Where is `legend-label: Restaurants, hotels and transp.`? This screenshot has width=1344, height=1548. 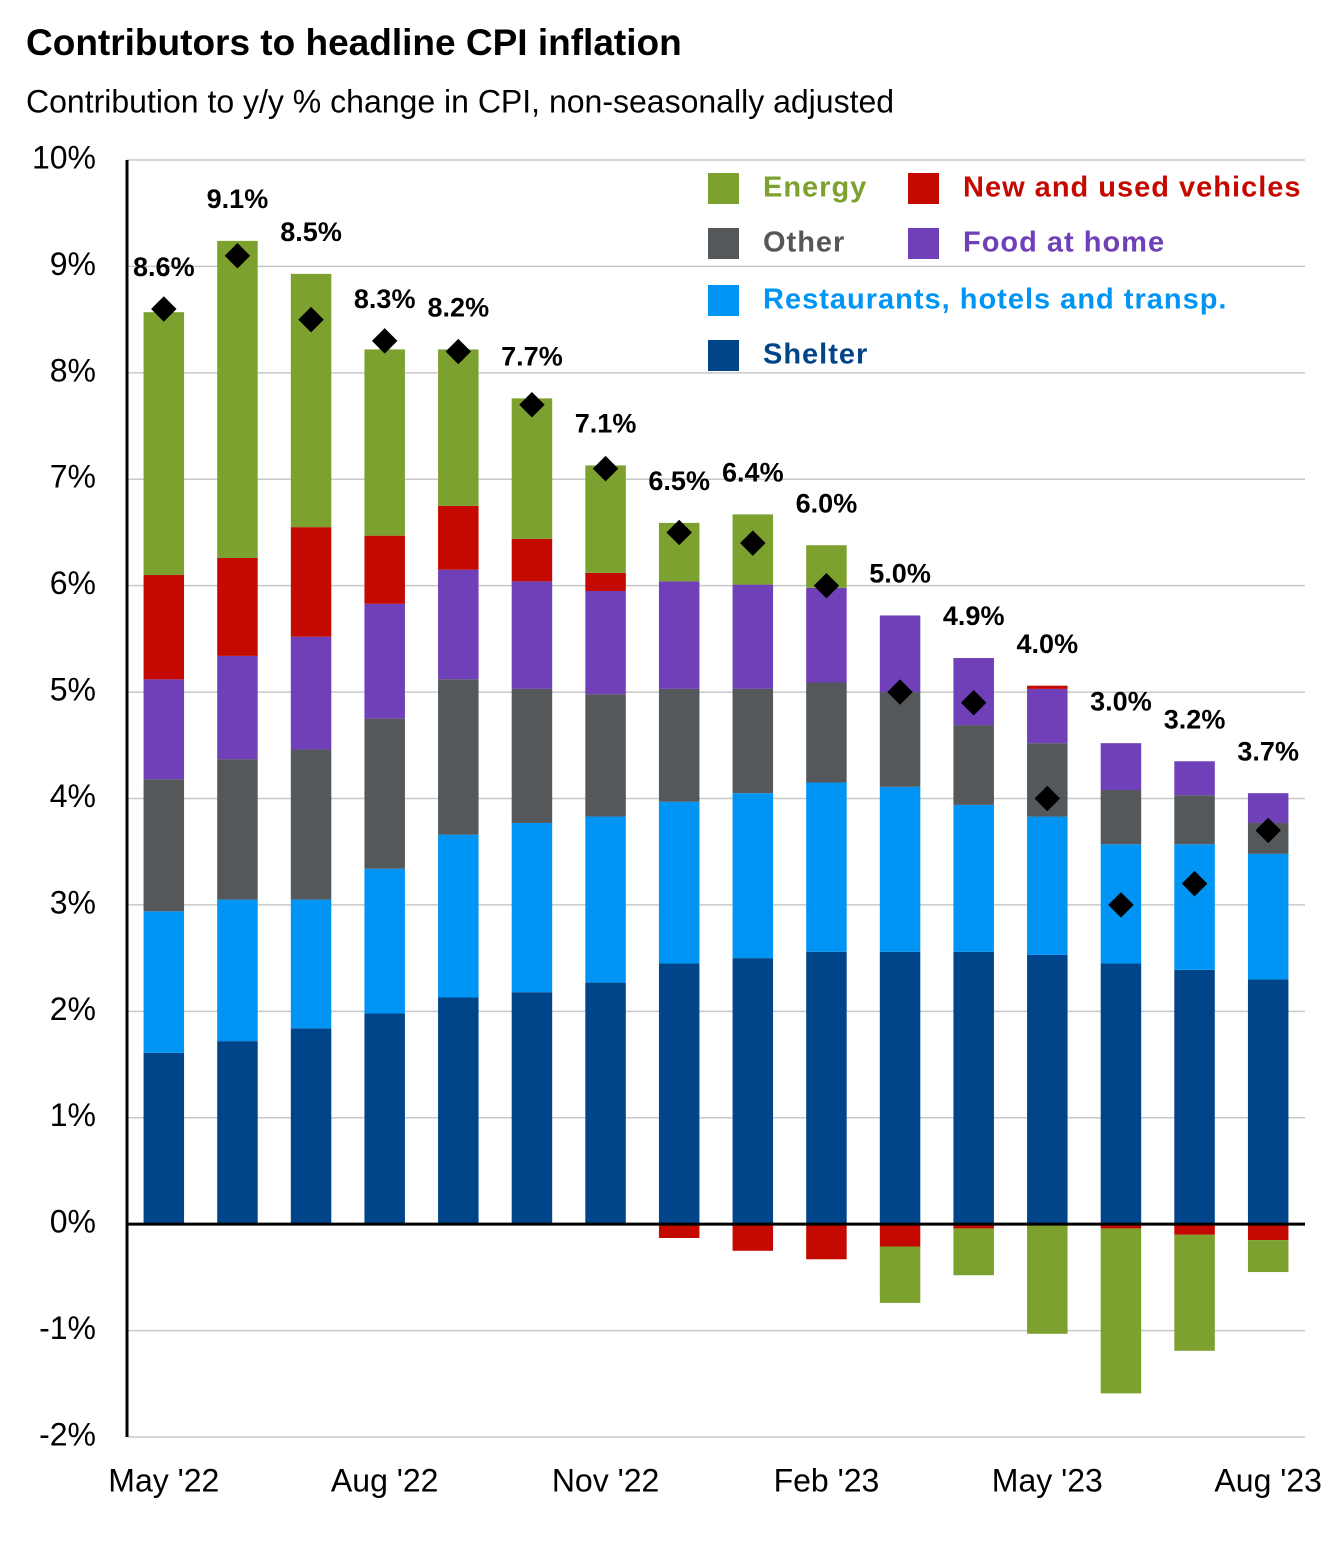 legend-label: Restaurants, hotels and transp. is located at coordinates (995, 300).